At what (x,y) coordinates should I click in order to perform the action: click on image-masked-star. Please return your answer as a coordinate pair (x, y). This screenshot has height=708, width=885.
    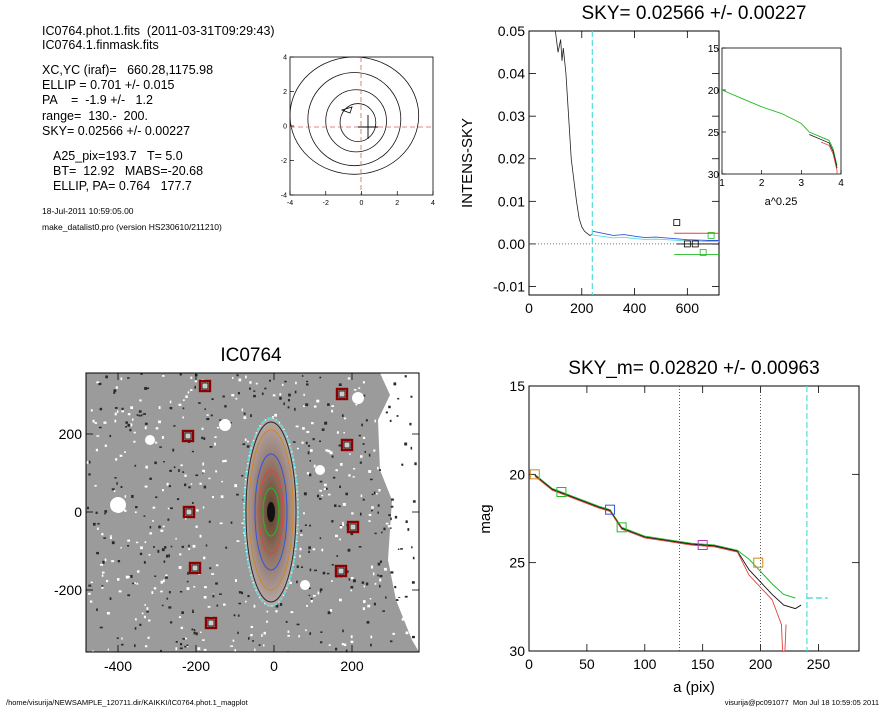
    Looking at the image, I should click on (150, 440).